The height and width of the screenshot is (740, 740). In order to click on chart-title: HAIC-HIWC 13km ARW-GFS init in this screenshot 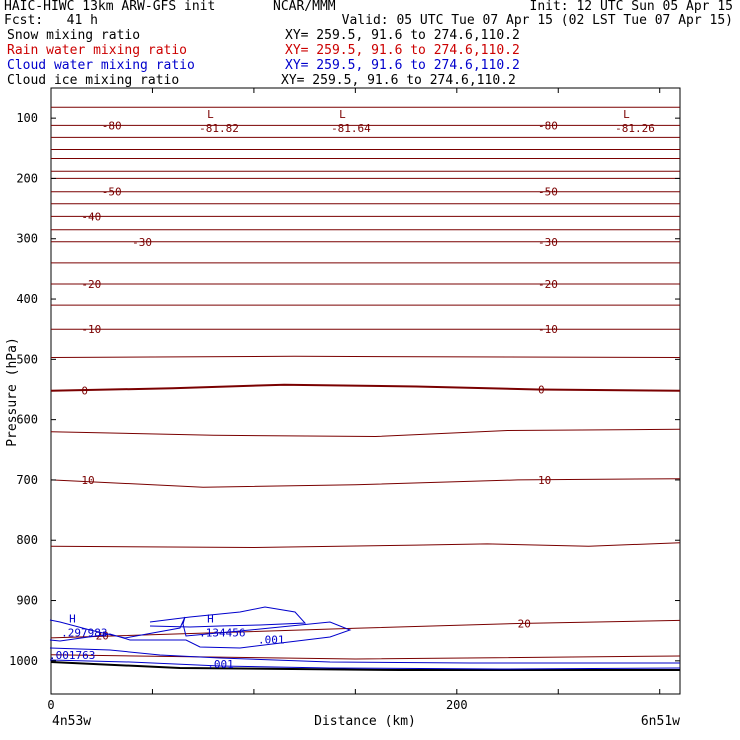, I will do `click(110, 7)`.